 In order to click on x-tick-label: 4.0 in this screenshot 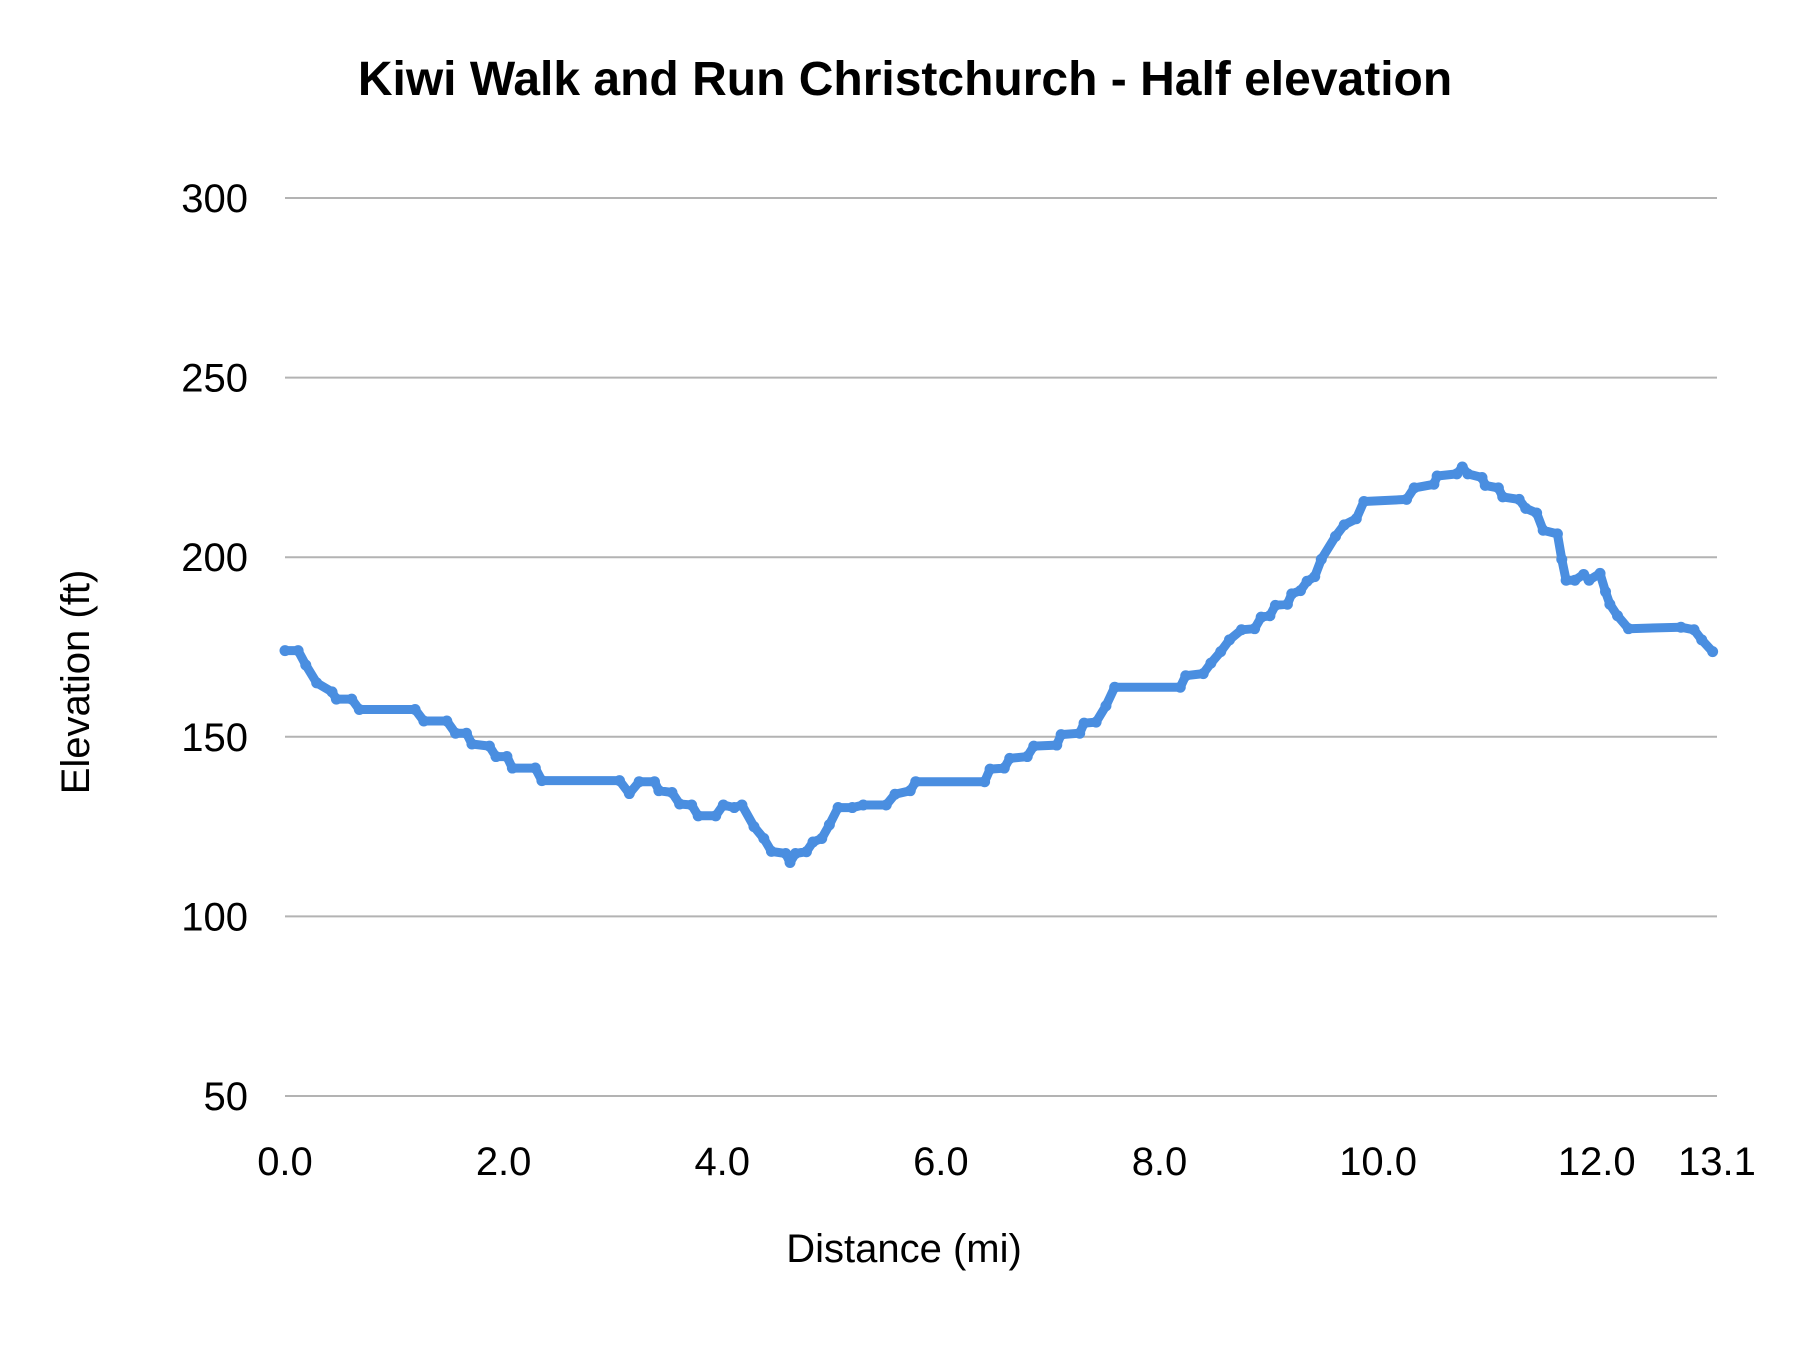, I will do `click(722, 1162)`.